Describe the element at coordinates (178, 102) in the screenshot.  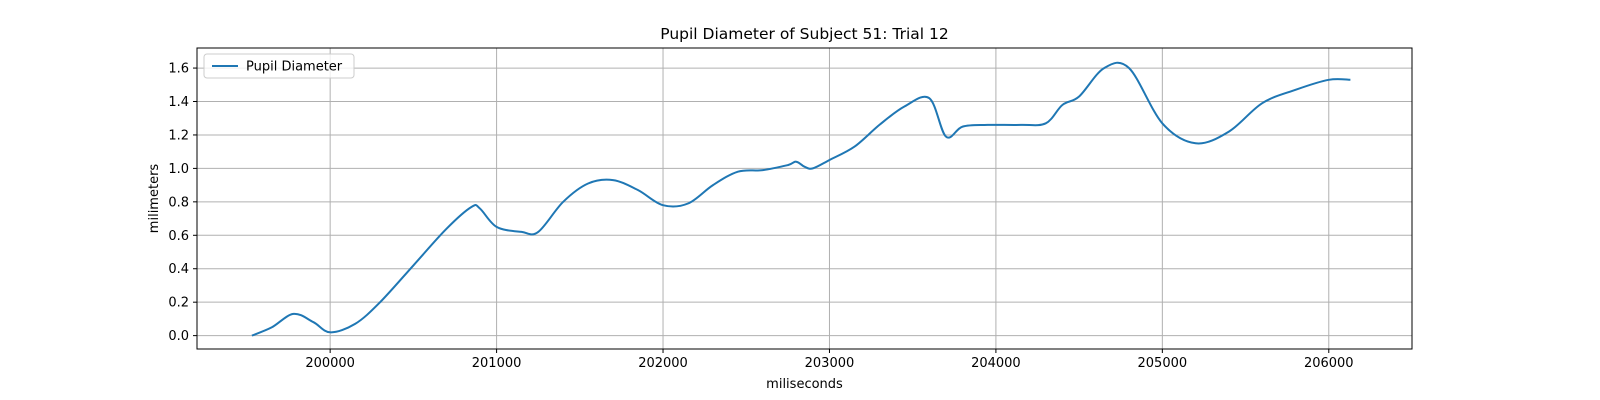
I see `y-tick-label: 1.4` at that location.